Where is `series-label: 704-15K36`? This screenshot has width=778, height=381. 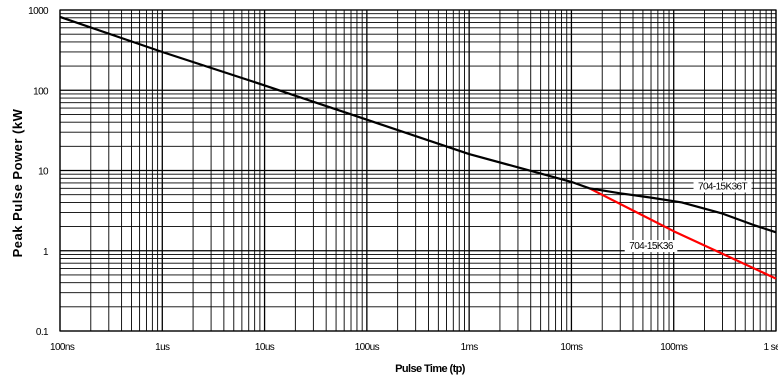
series-label: 704-15K36 is located at coordinates (651, 246).